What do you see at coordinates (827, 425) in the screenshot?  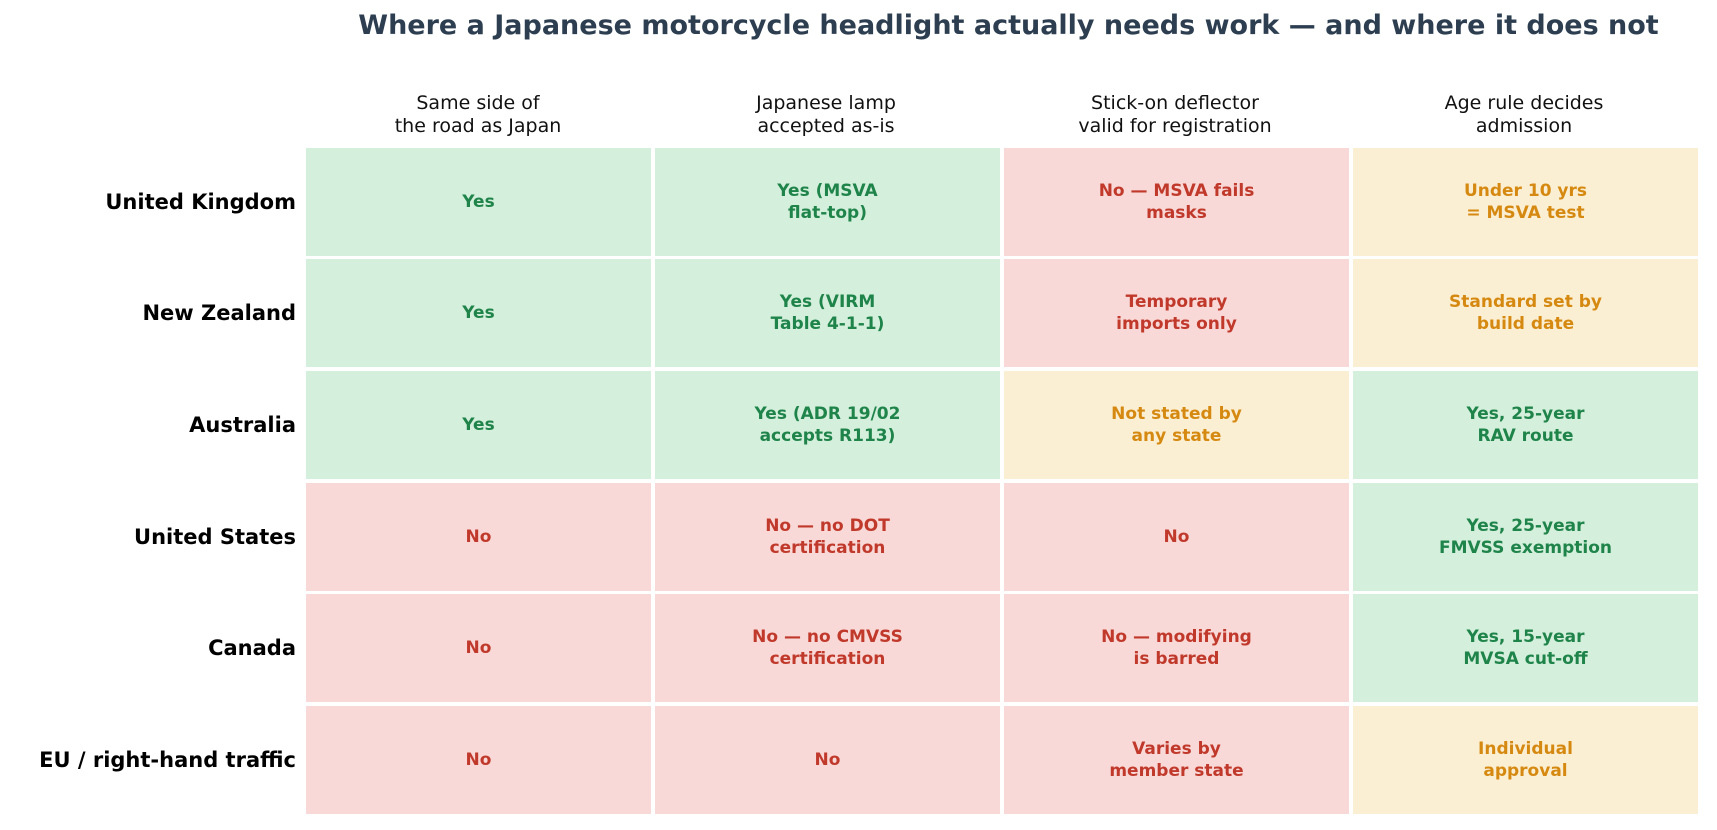 I see `table-cell: Yes (ADR 19/02 accepts R113)` at bounding box center [827, 425].